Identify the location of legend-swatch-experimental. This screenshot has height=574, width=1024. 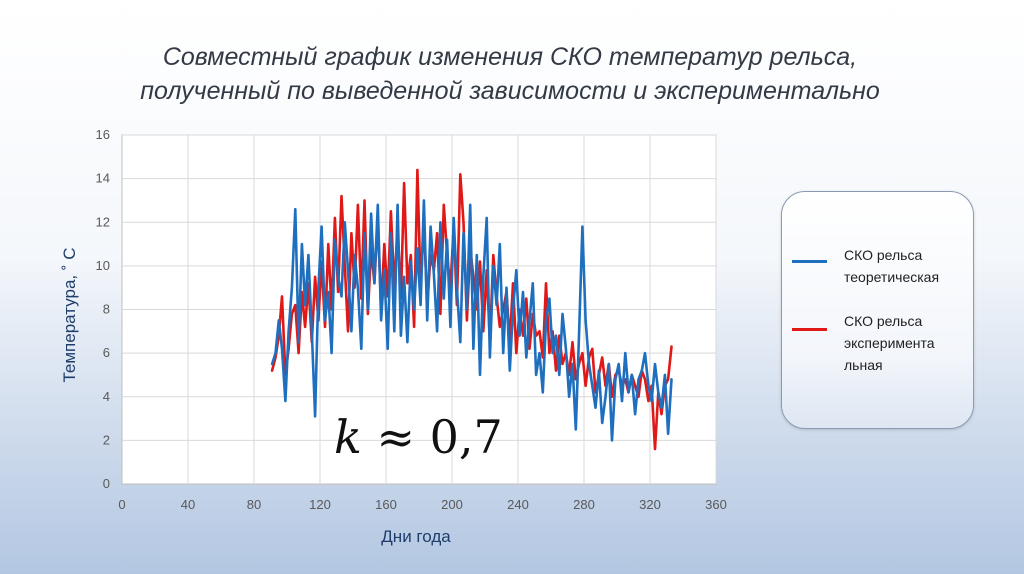
(809, 329).